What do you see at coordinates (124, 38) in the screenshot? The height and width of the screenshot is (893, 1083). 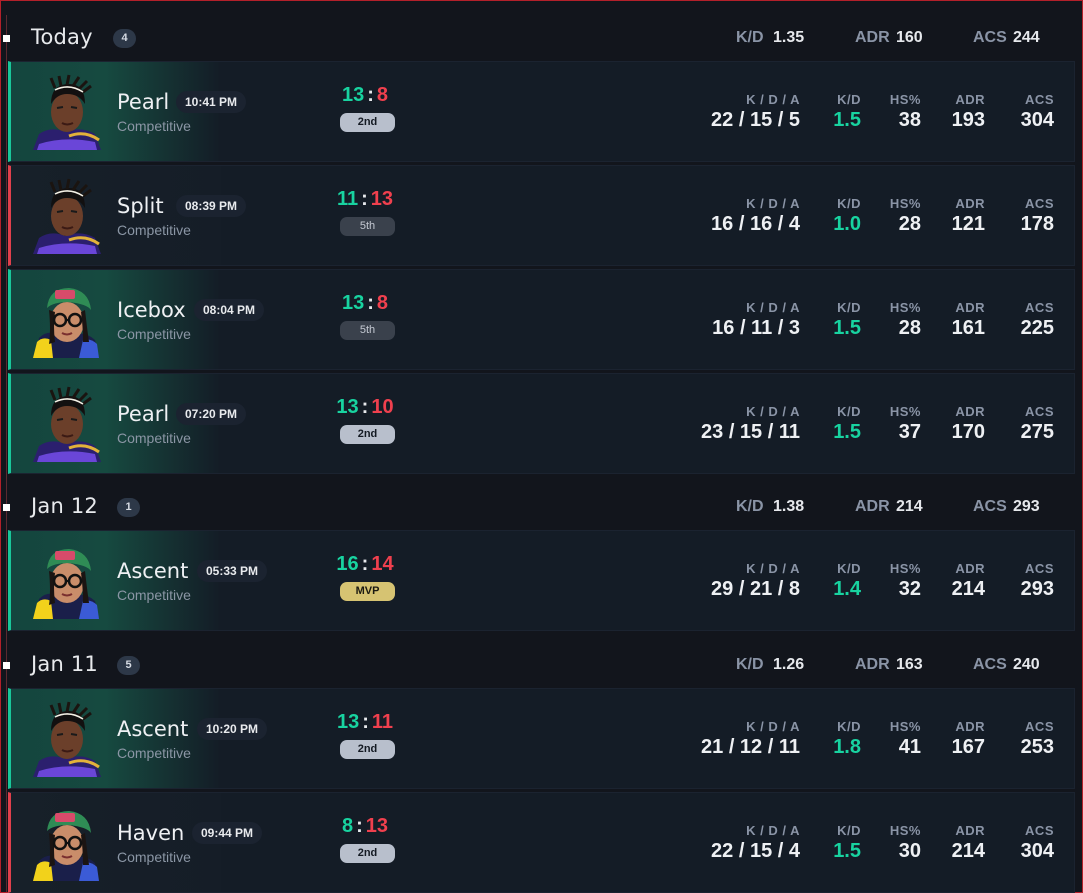 I see `day-match-count-badge: 4` at bounding box center [124, 38].